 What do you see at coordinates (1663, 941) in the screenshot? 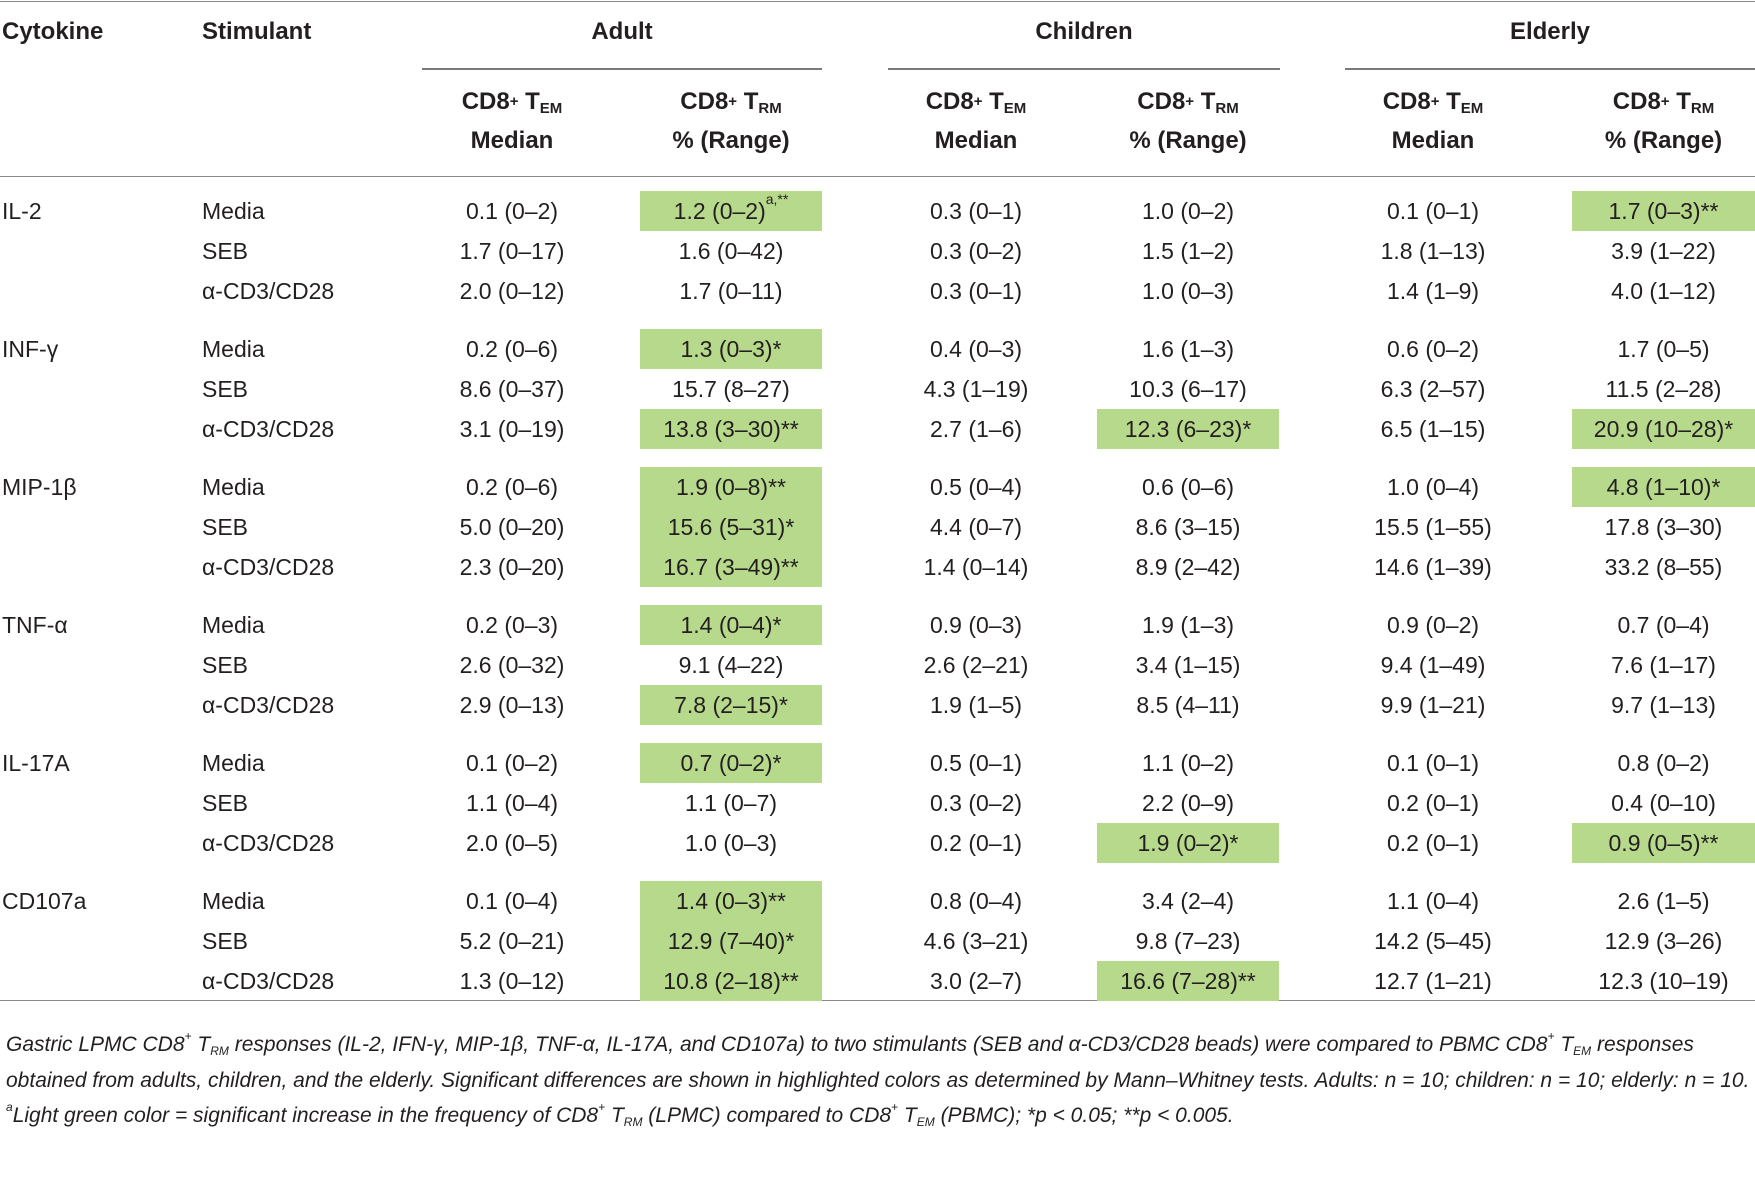
I see `table-cell-elderly-trm: 12.9 (3–26)` at bounding box center [1663, 941].